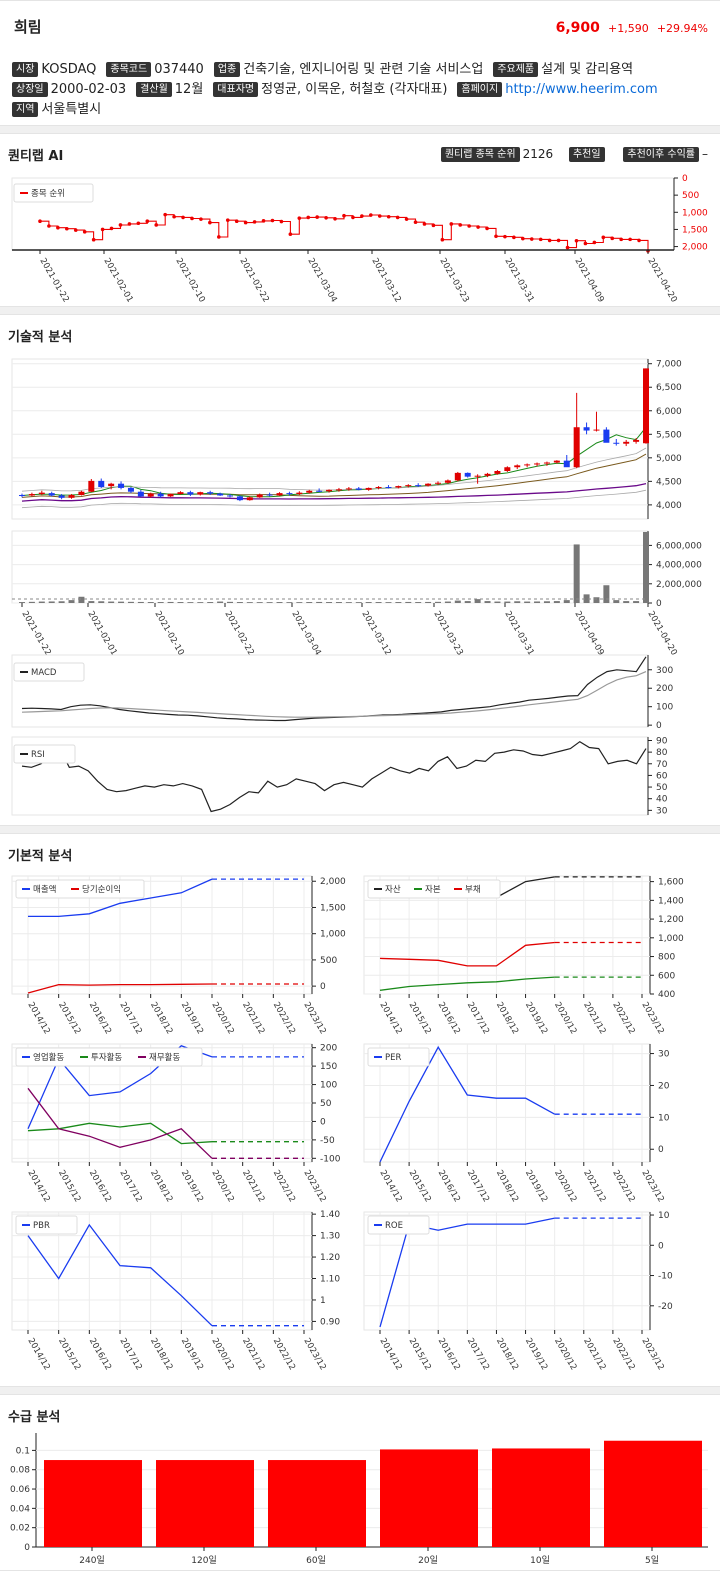 This screenshot has width=720, height=1571. I want to click on homepage-link: http://www.heerim.com, so click(581, 89).